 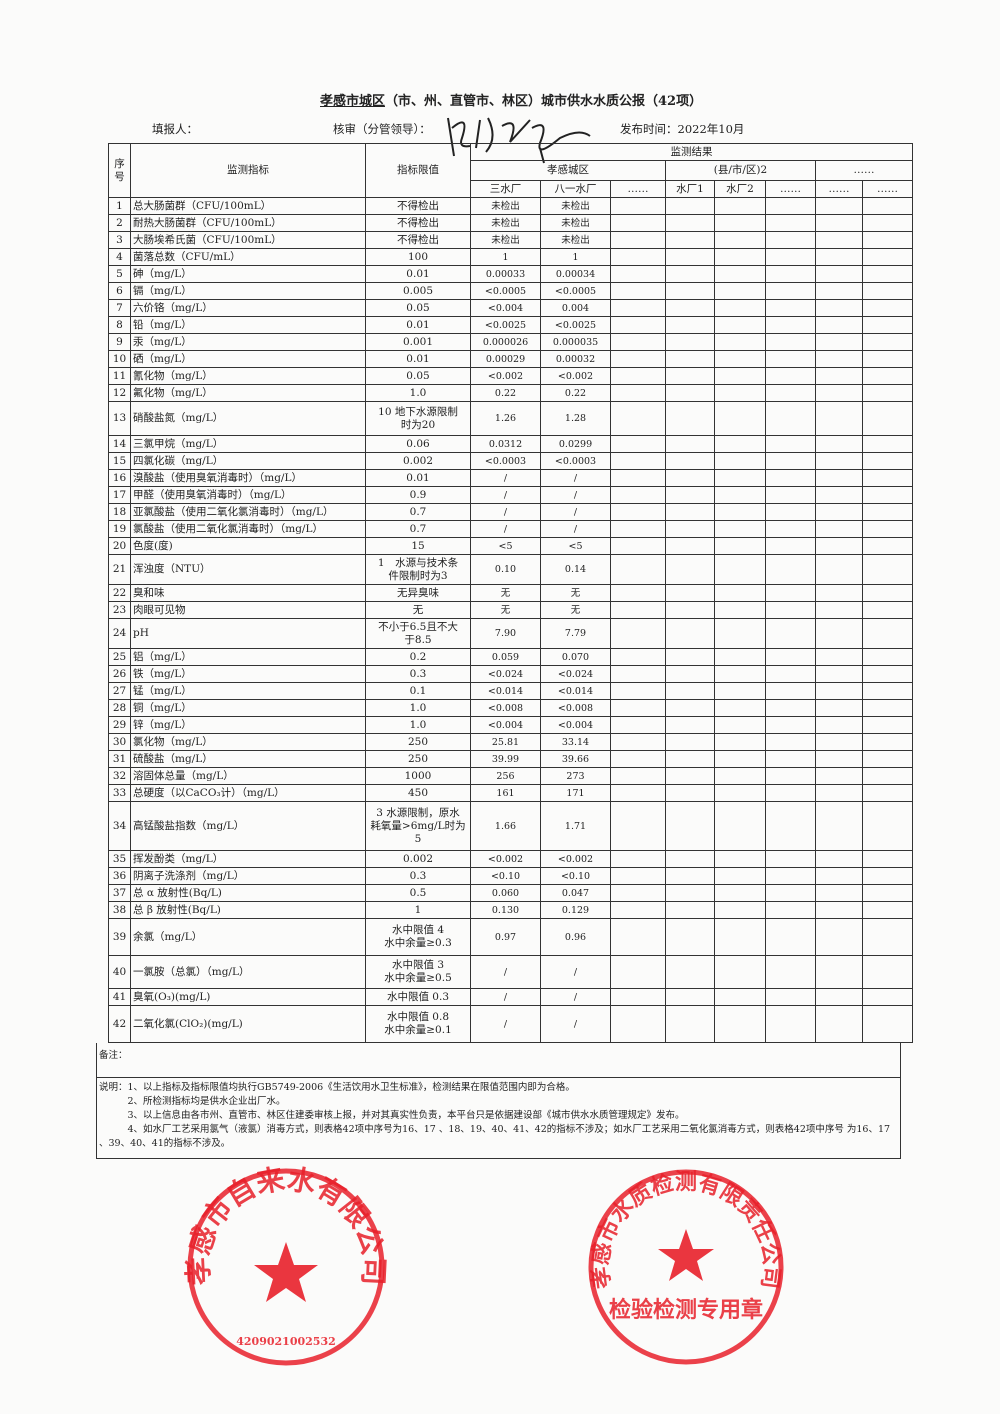 What do you see at coordinates (353, 101) in the screenshot?
I see `region-name: 孝感市城区` at bounding box center [353, 101].